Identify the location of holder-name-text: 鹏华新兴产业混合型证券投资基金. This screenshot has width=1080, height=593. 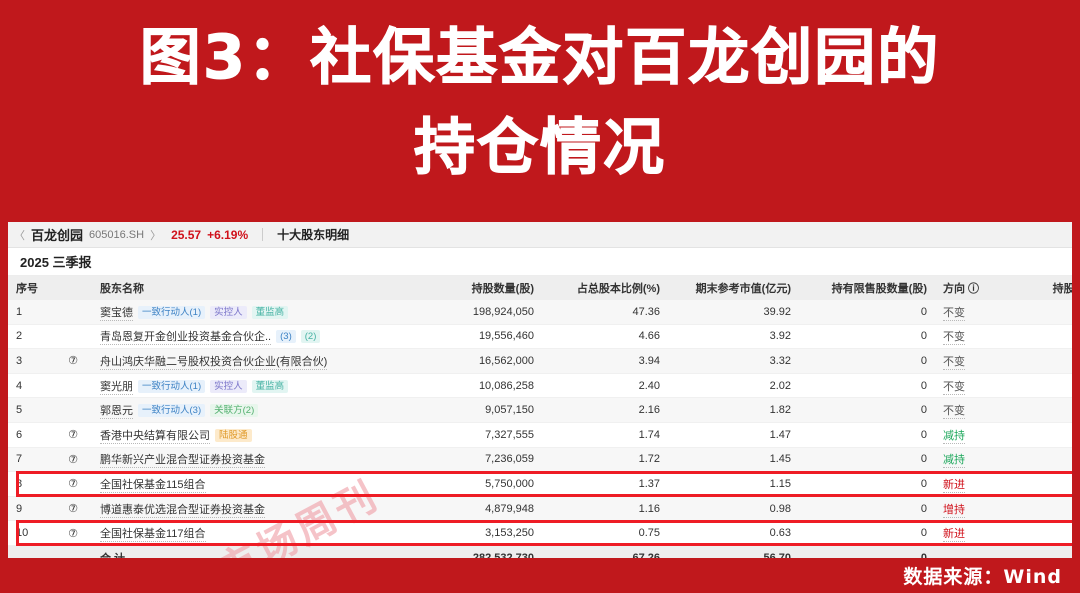
(182, 461).